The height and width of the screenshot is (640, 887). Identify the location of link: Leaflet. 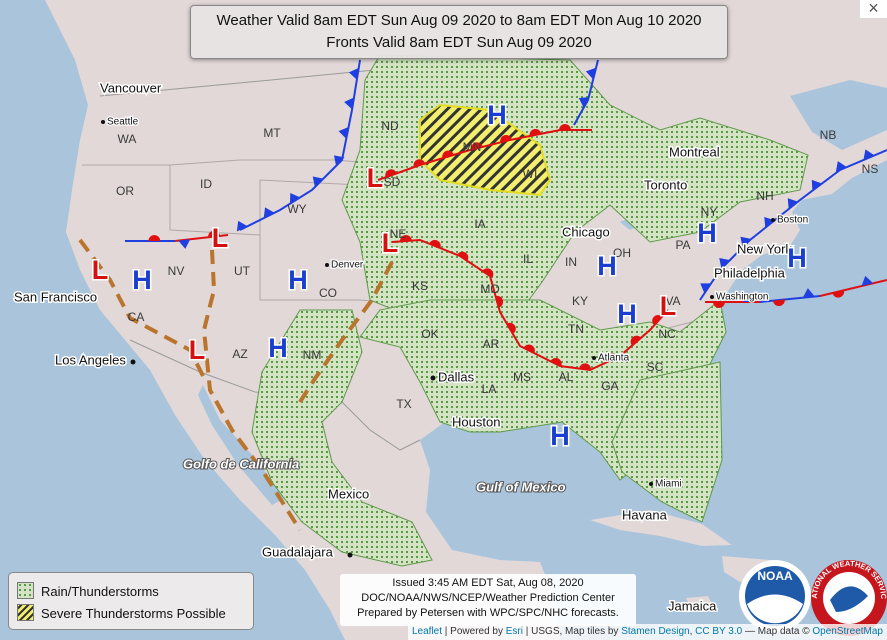
(427, 631).